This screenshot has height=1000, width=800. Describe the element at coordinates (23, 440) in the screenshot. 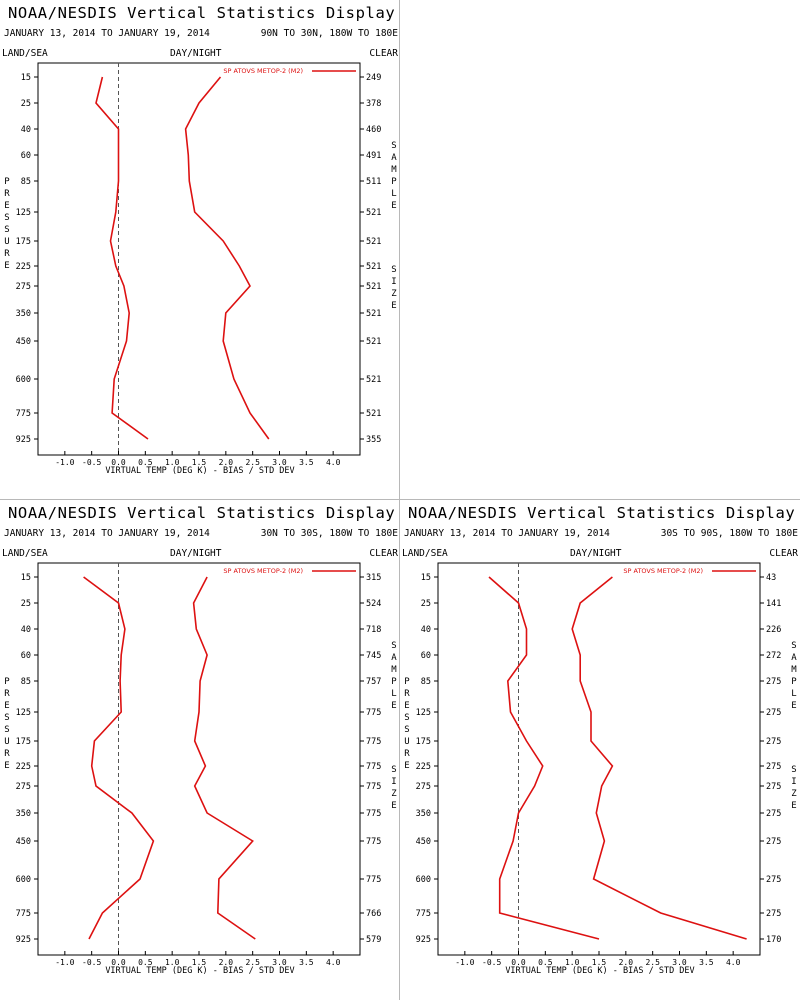

I see `pressure-level-label: 925` at that location.